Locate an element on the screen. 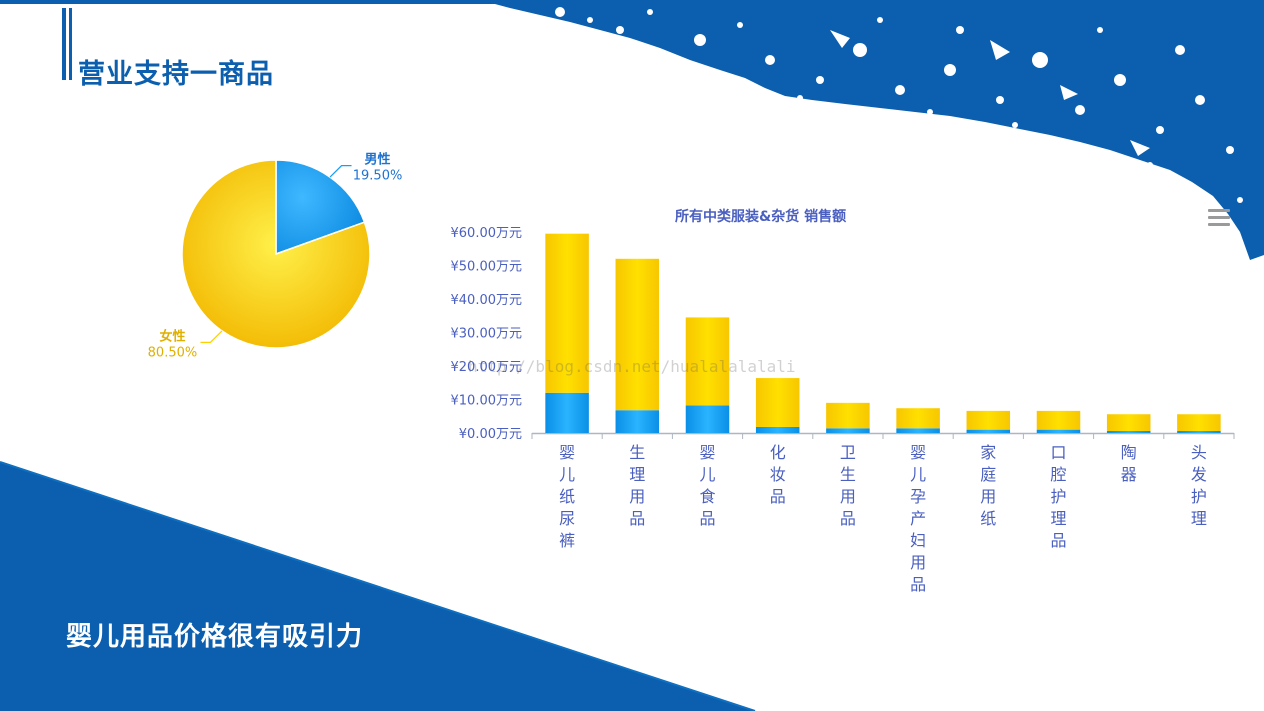  y-axis-tick-label: ¥10.00万元 is located at coordinates (487, 401).